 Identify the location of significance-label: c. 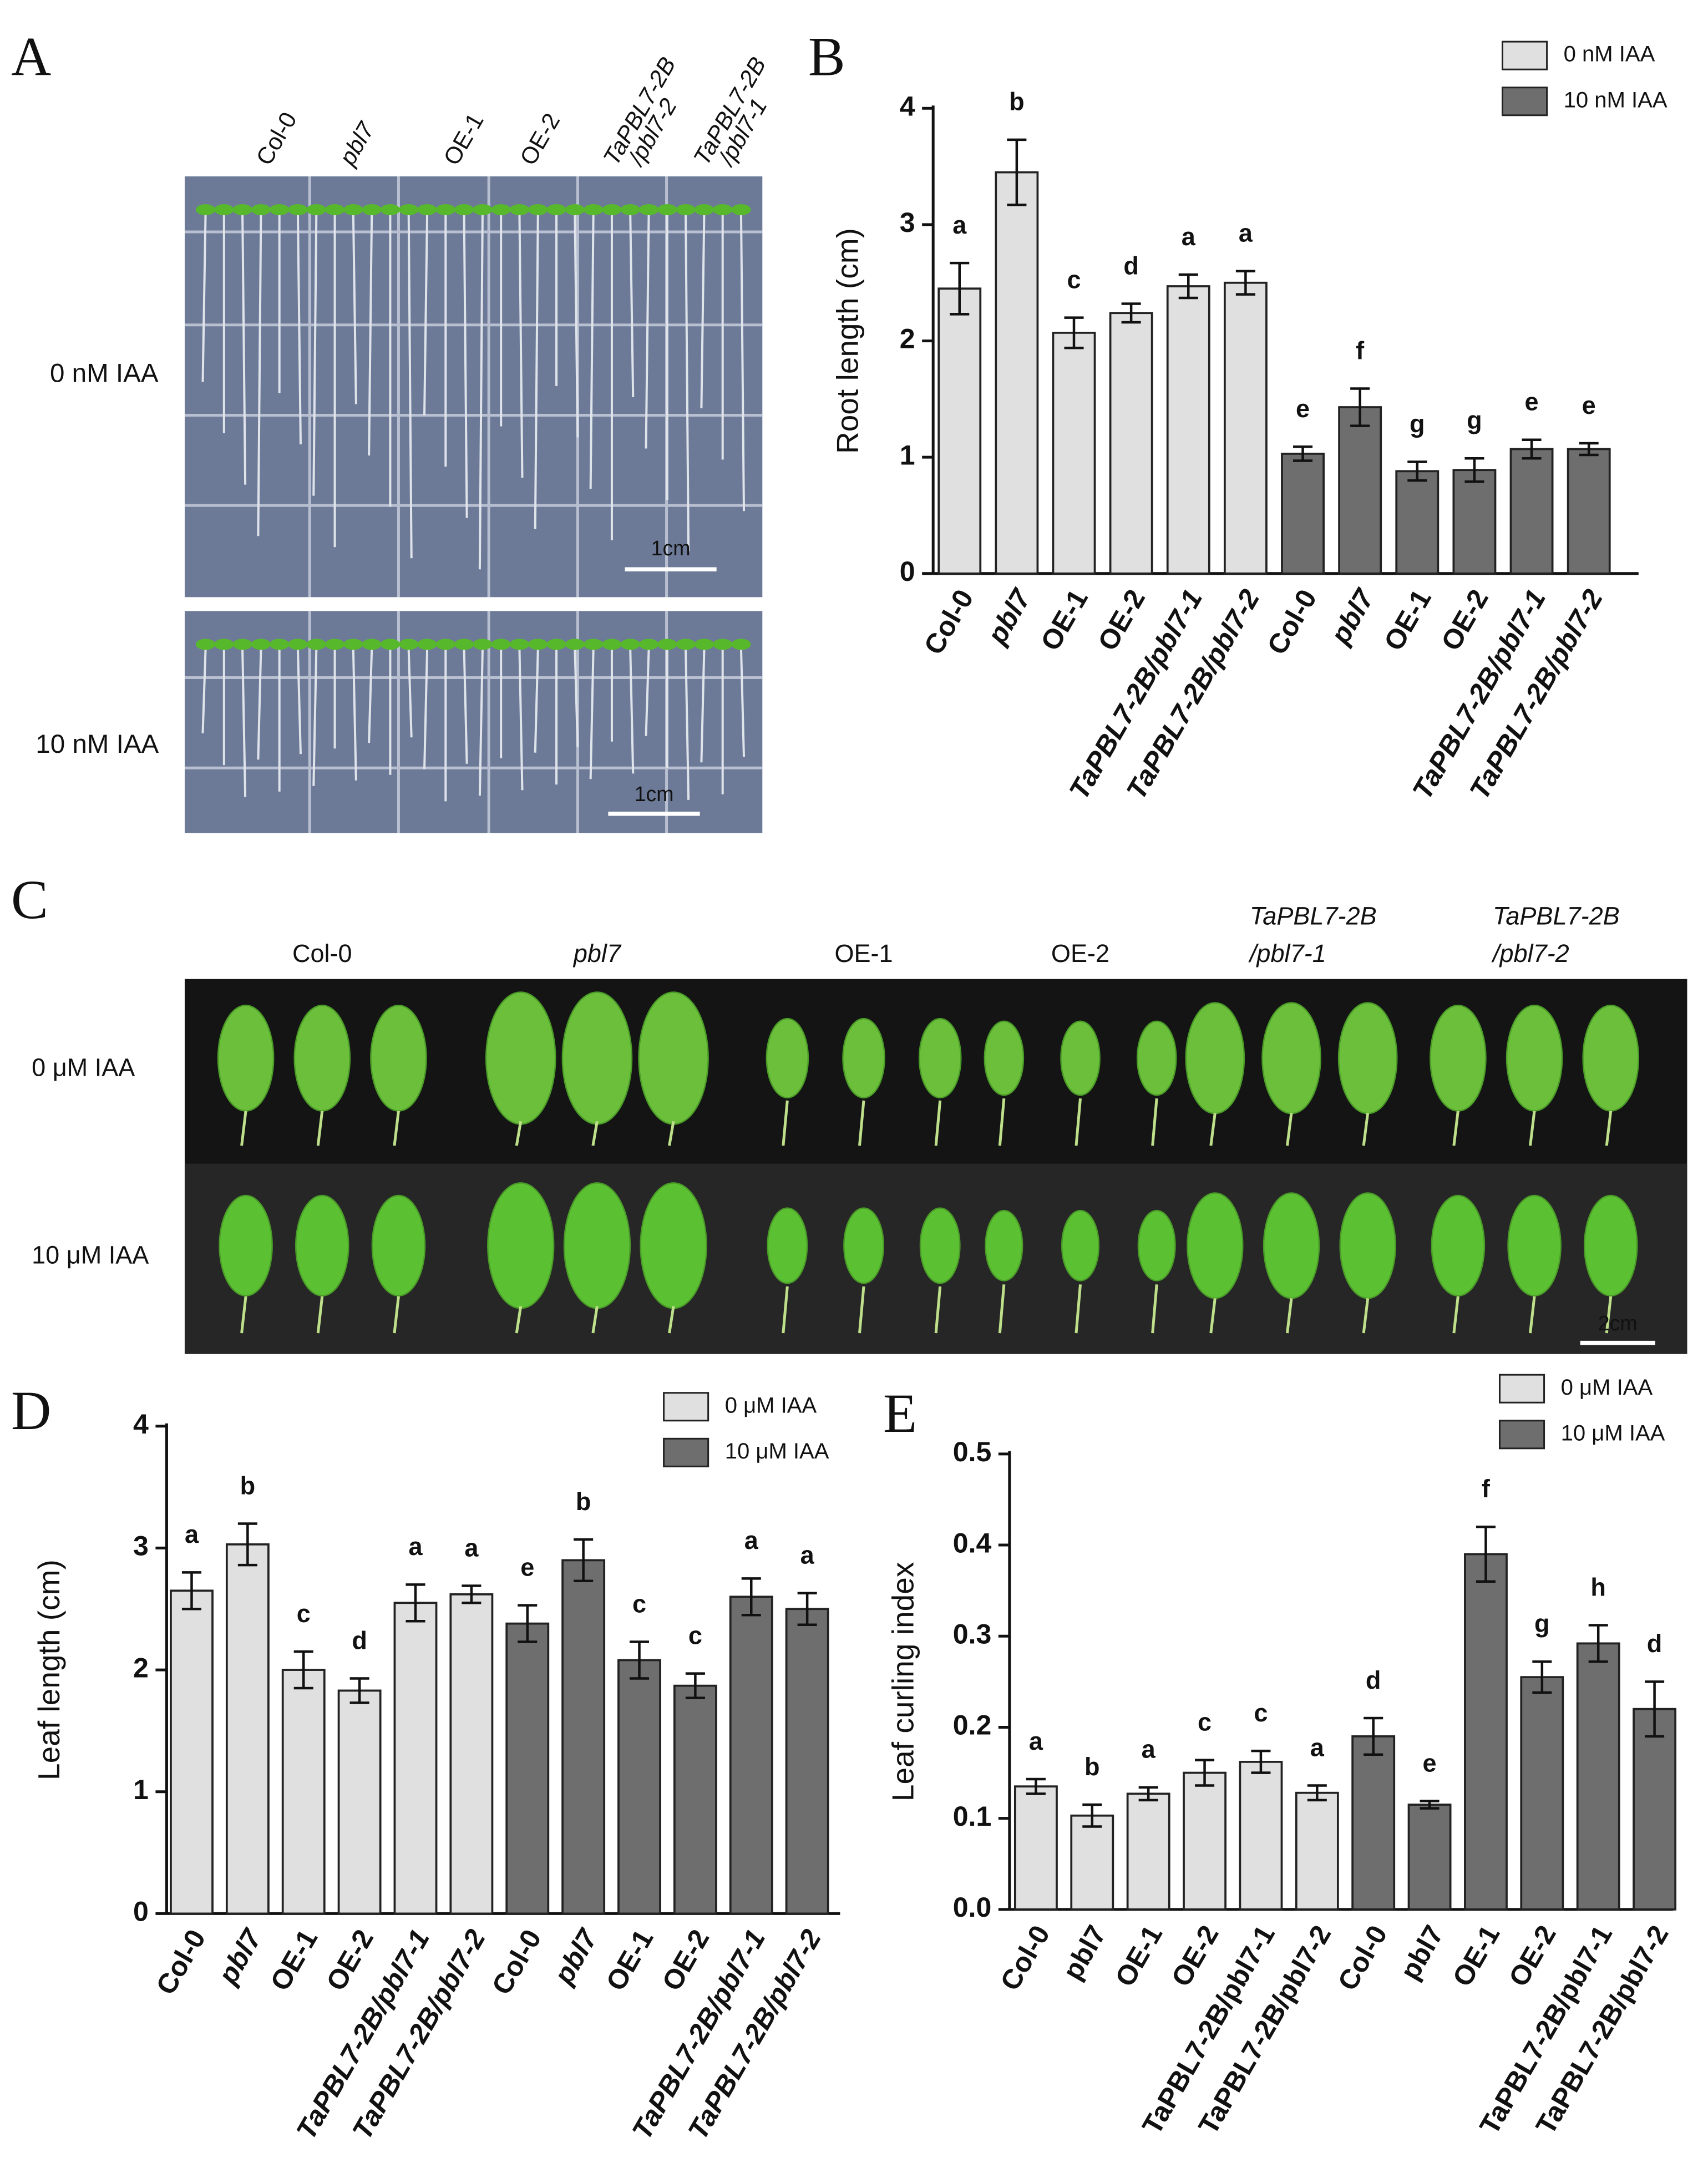
(1205, 1722).